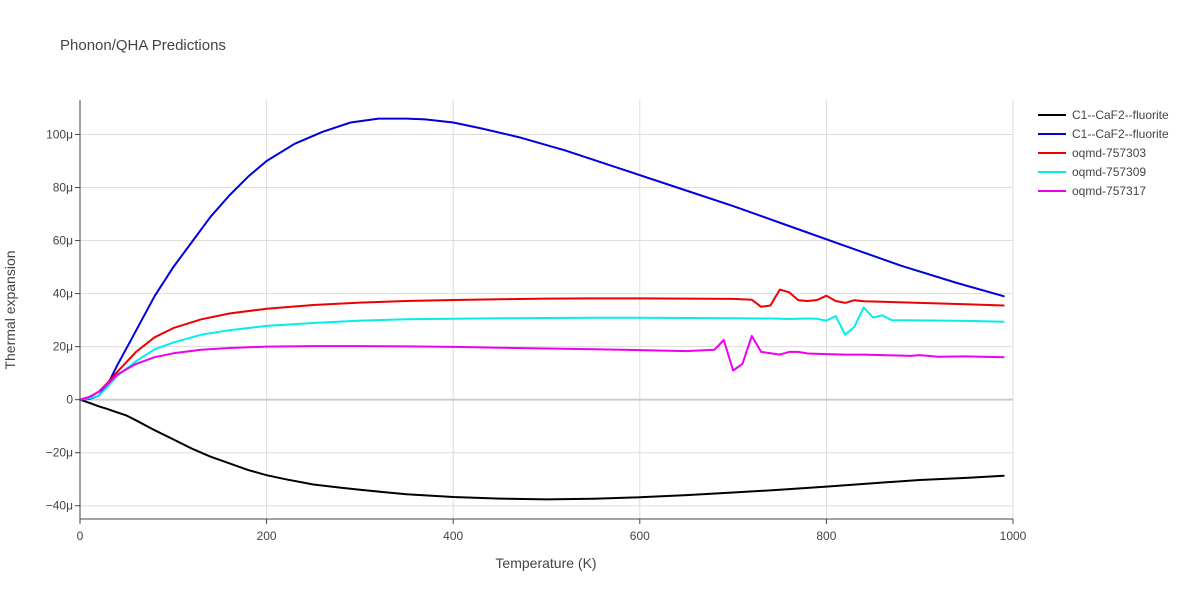 The width and height of the screenshot is (1200, 600). I want to click on x-tick-label: 800, so click(826, 536).